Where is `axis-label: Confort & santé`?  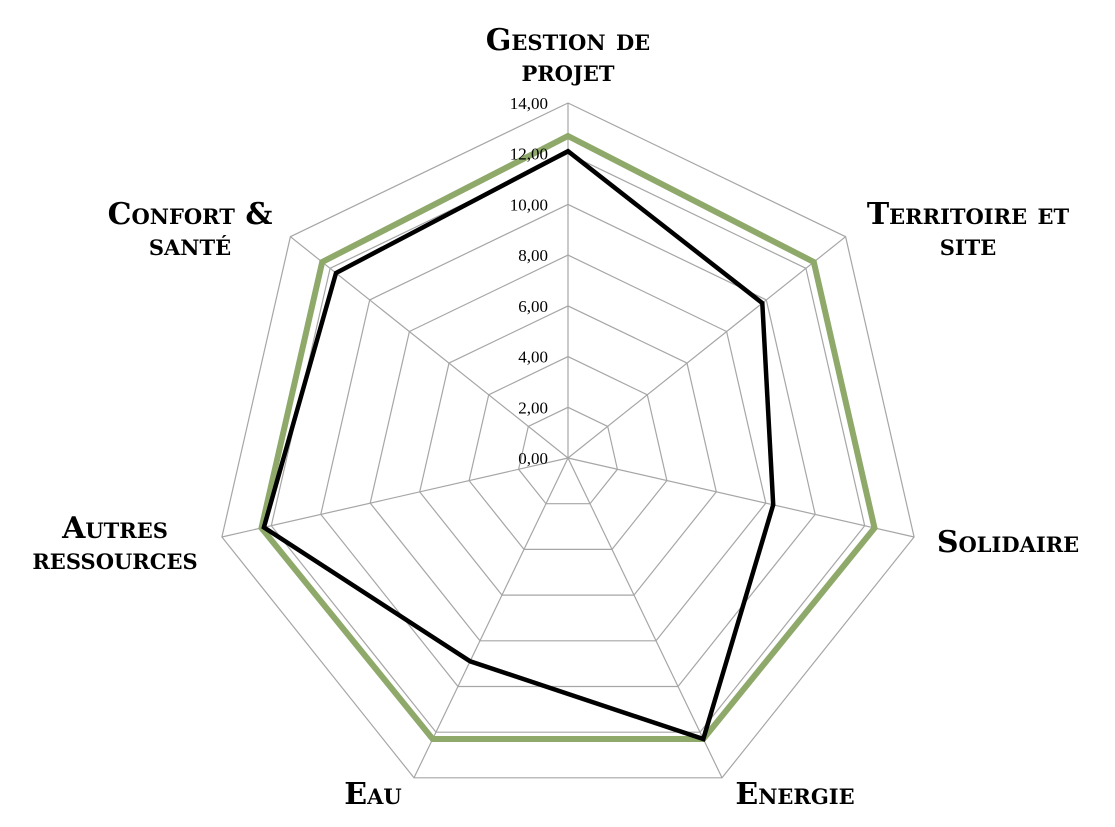
axis-label: Confort & santé is located at coordinates (190, 230).